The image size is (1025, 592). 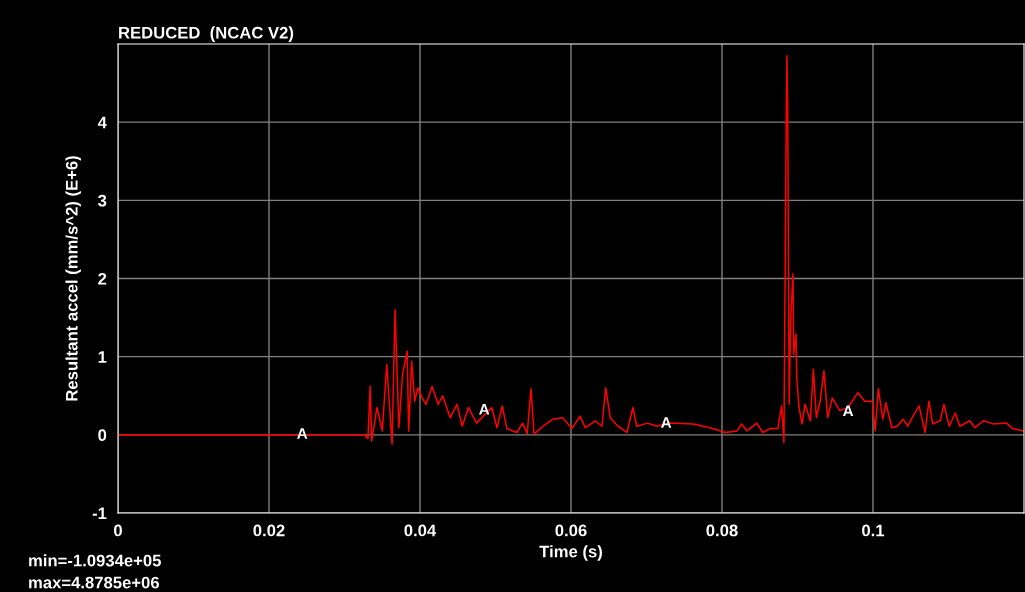 What do you see at coordinates (420, 530) in the screenshot?
I see `x-tick-label: 0.04` at bounding box center [420, 530].